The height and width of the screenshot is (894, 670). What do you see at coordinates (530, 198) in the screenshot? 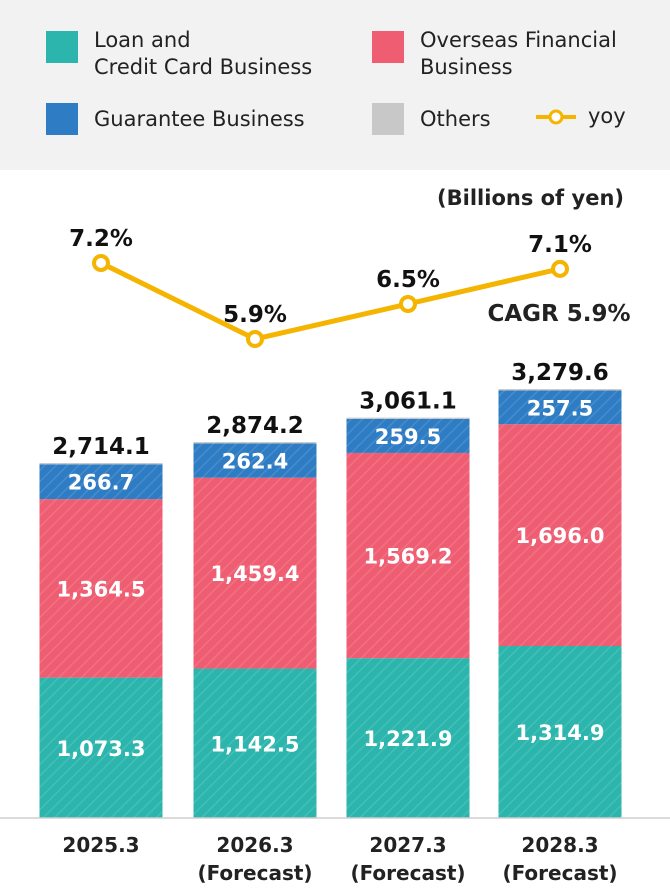
I see `unit-label: (Billions of yen)` at bounding box center [530, 198].